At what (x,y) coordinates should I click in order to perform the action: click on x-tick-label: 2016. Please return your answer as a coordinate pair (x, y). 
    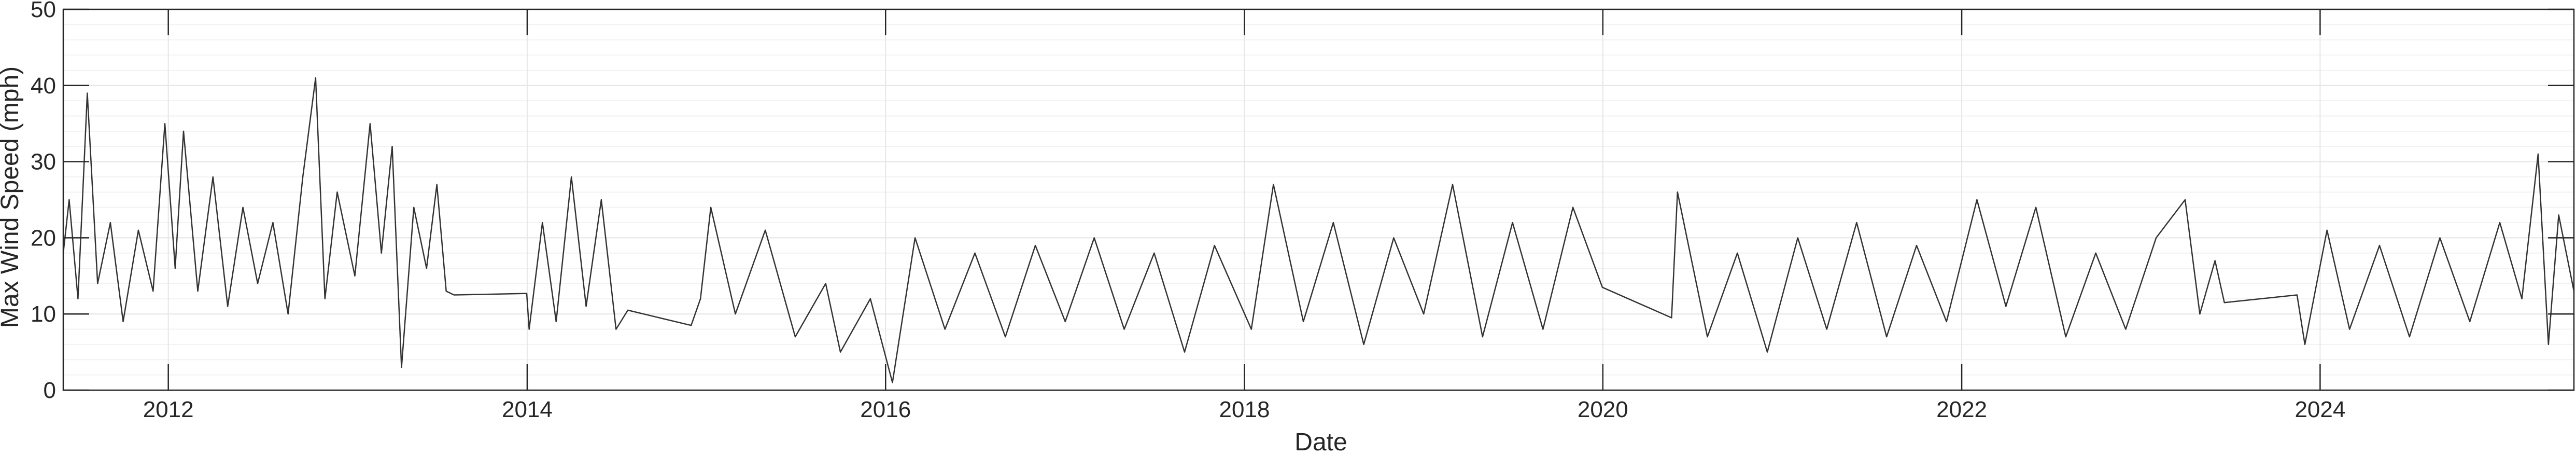
    Looking at the image, I should click on (885, 410).